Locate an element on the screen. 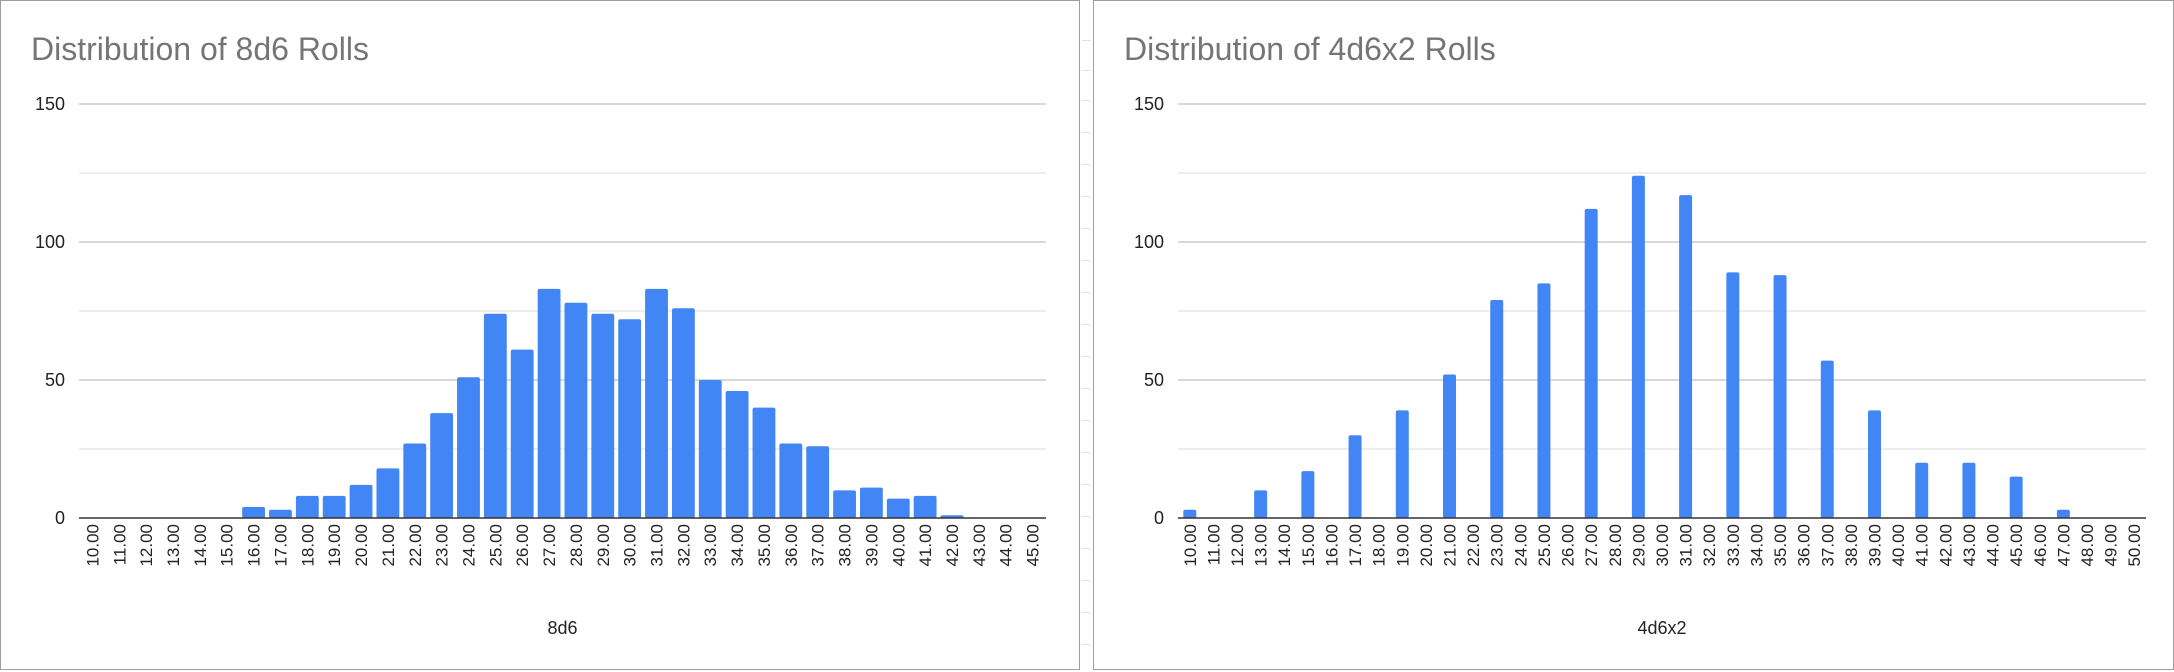 Image resolution: width=2174 pixels, height=672 pixels. x-tick-label: 10.00 is located at coordinates (92, 545).